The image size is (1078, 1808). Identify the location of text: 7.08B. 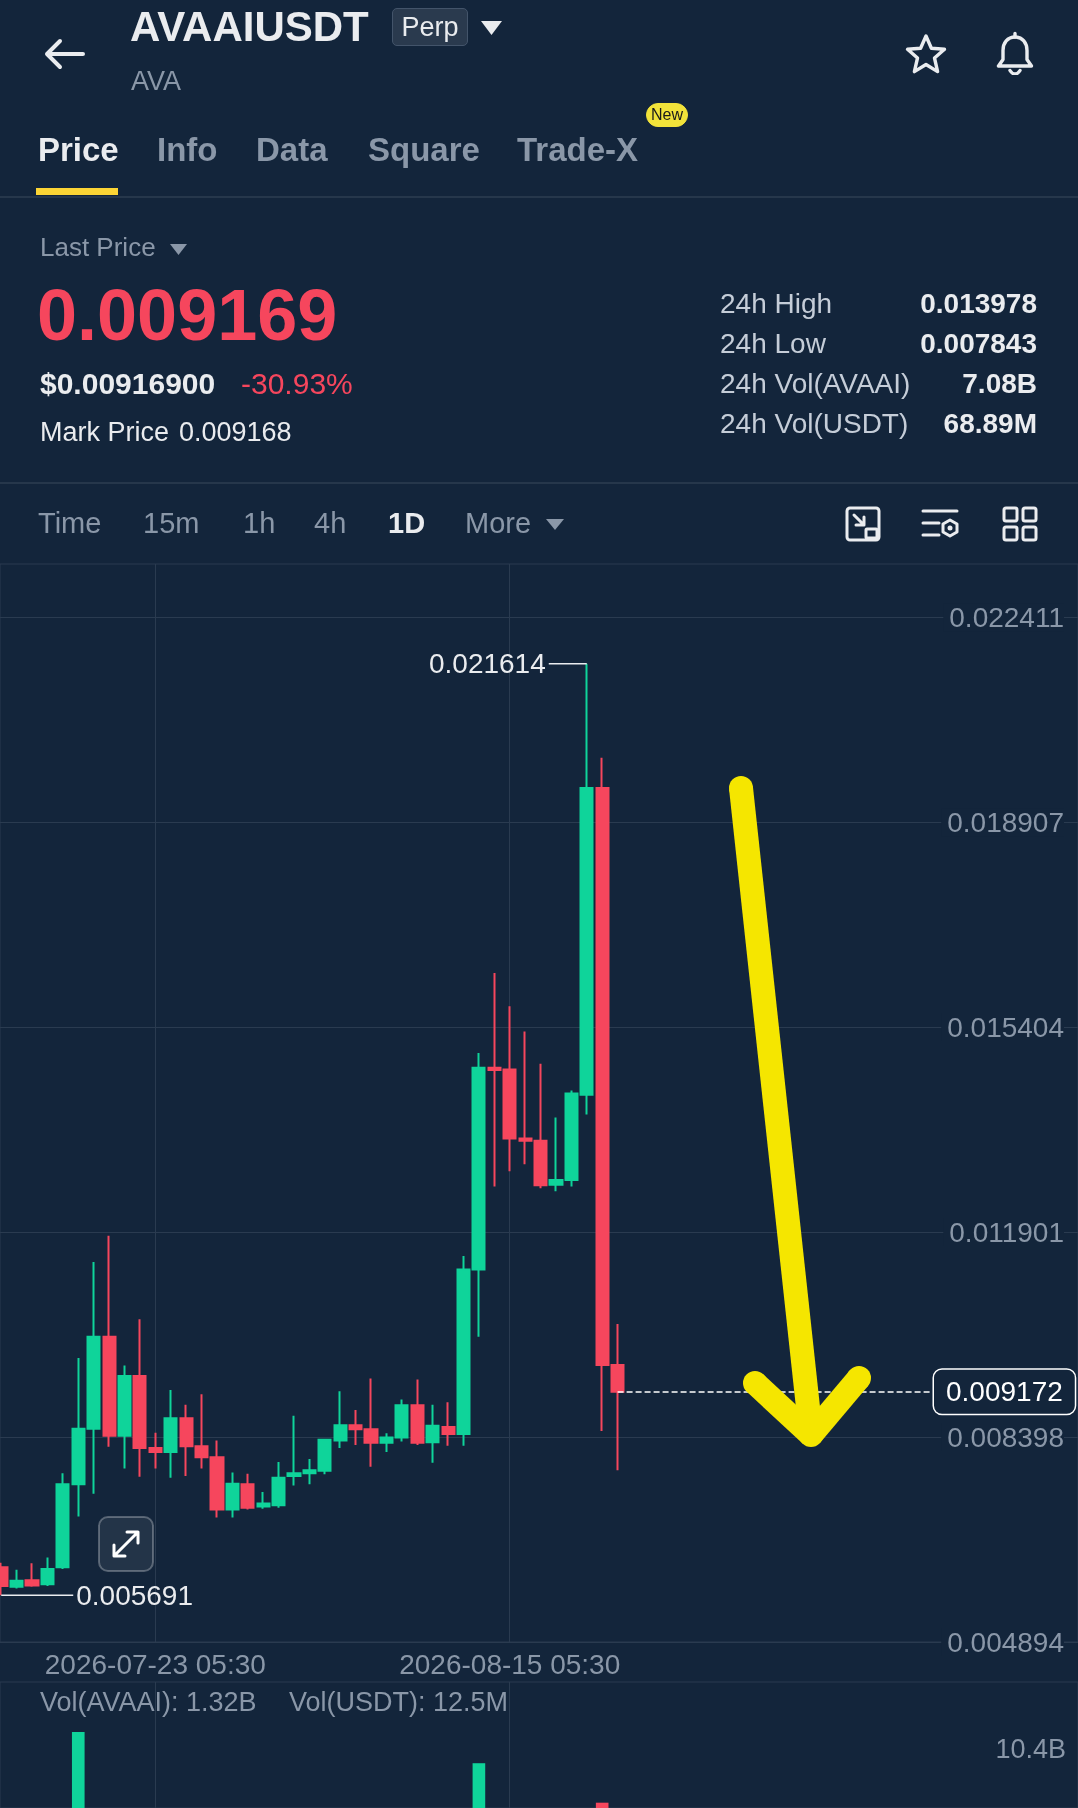
(999, 384).